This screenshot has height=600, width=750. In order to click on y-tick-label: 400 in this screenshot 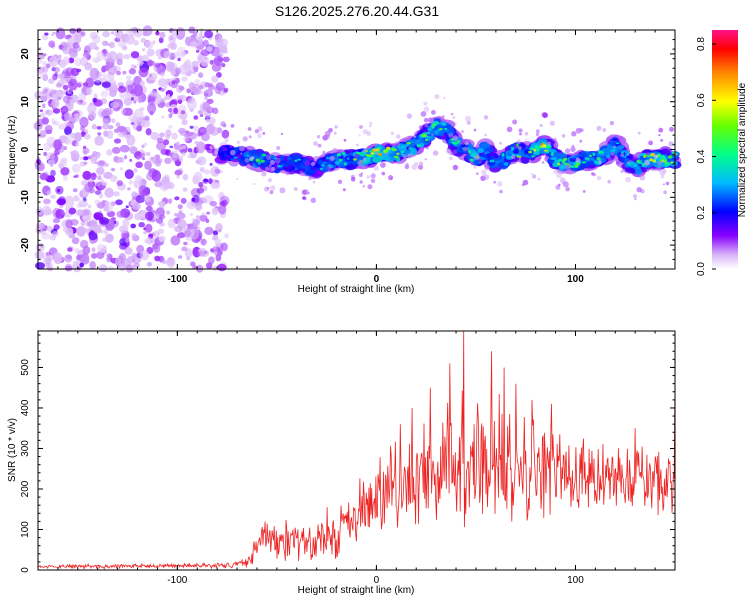, I will do `click(25, 407)`.